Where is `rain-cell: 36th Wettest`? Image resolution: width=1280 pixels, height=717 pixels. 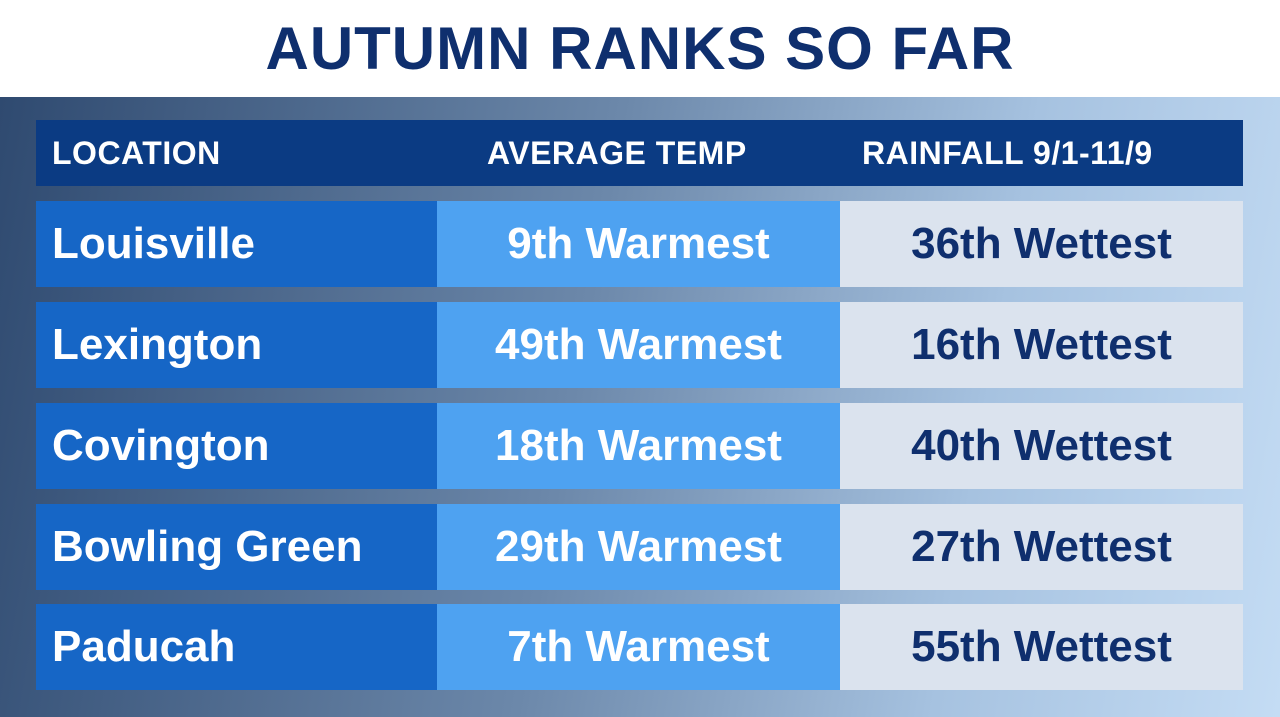 rain-cell: 36th Wettest is located at coordinates (1041, 244).